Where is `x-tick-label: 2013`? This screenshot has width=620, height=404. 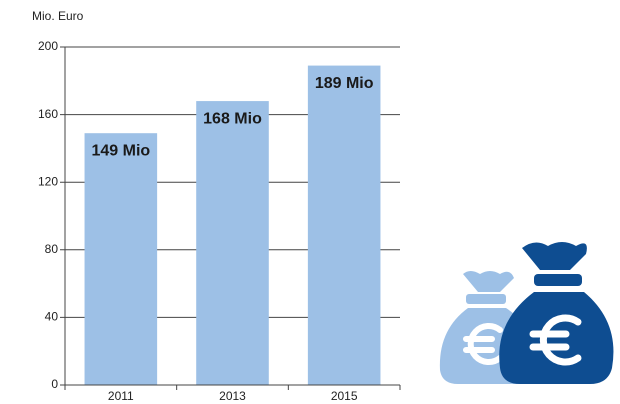 x-tick-label: 2013 is located at coordinates (232, 396).